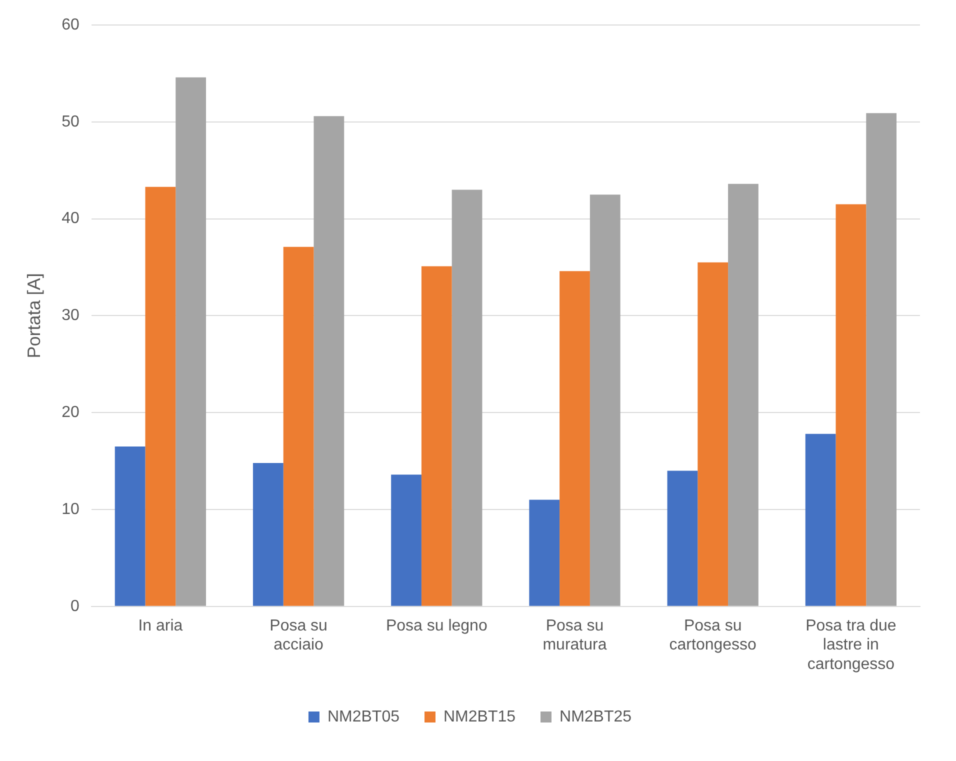 The height and width of the screenshot is (761, 956). Describe the element at coordinates (851, 645) in the screenshot. I see `x-tick-label: Posa tra due lastre in cartongesso` at that location.